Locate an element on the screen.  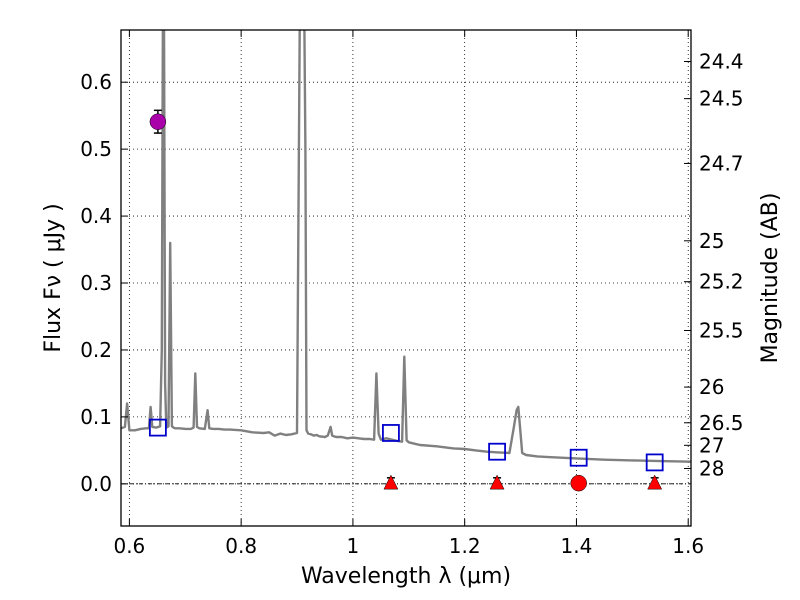
x-tick-label: 1 is located at coordinates (353, 546).